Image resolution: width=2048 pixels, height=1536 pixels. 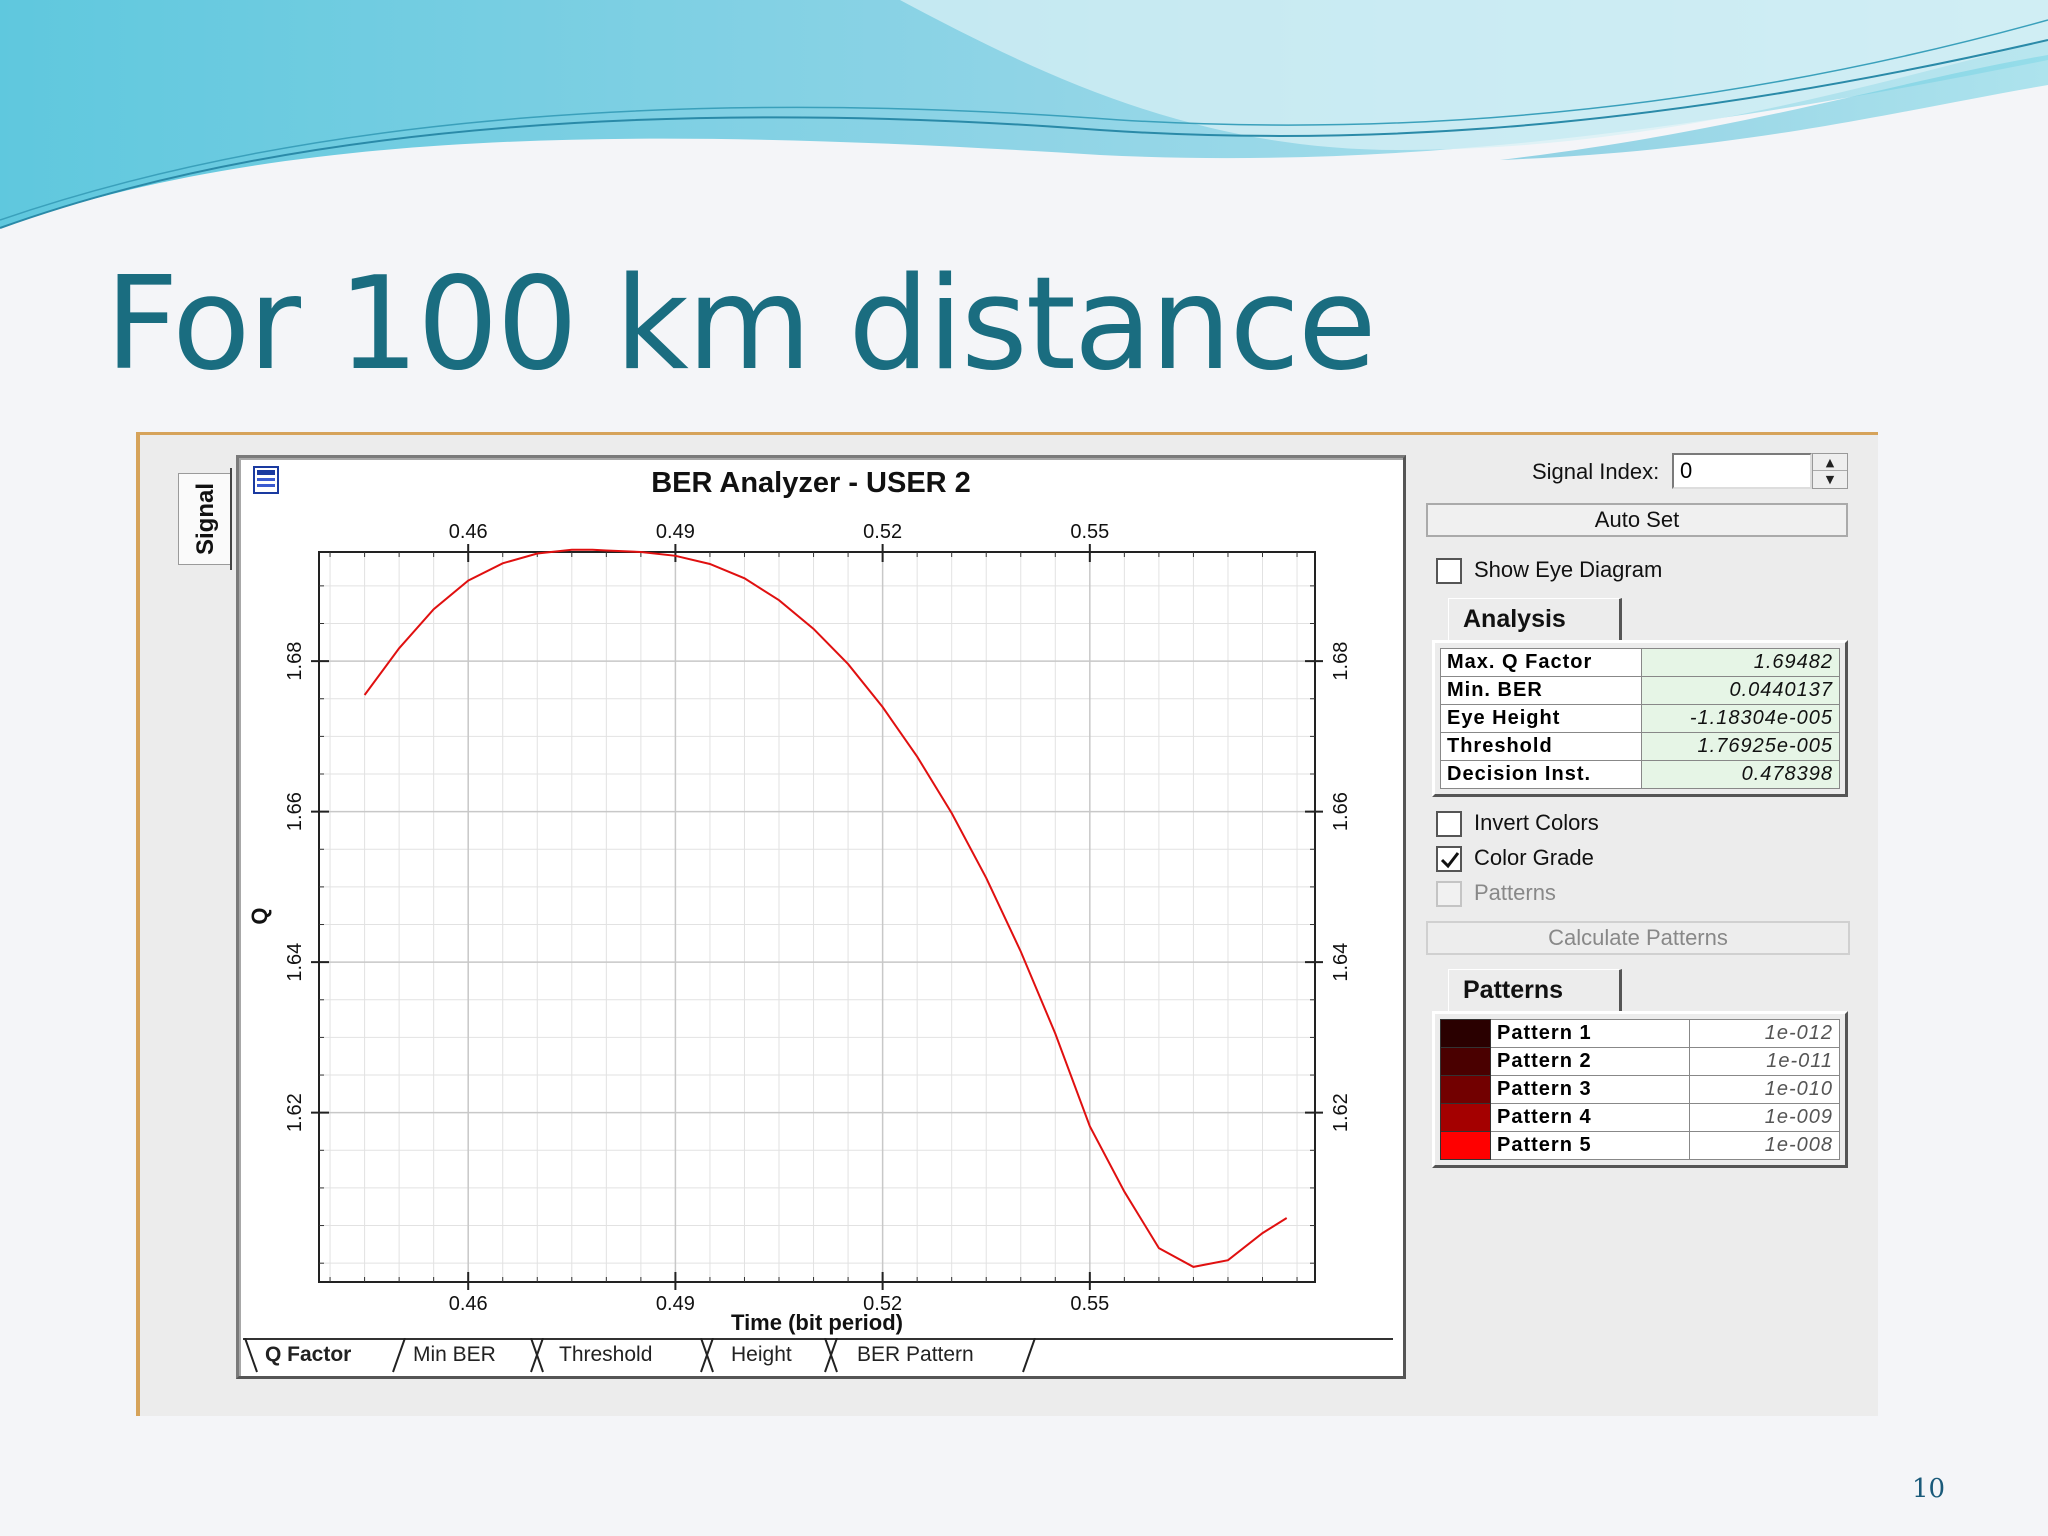 I want to click on x-axis-label: Time (bit period), so click(x=817, y=1322).